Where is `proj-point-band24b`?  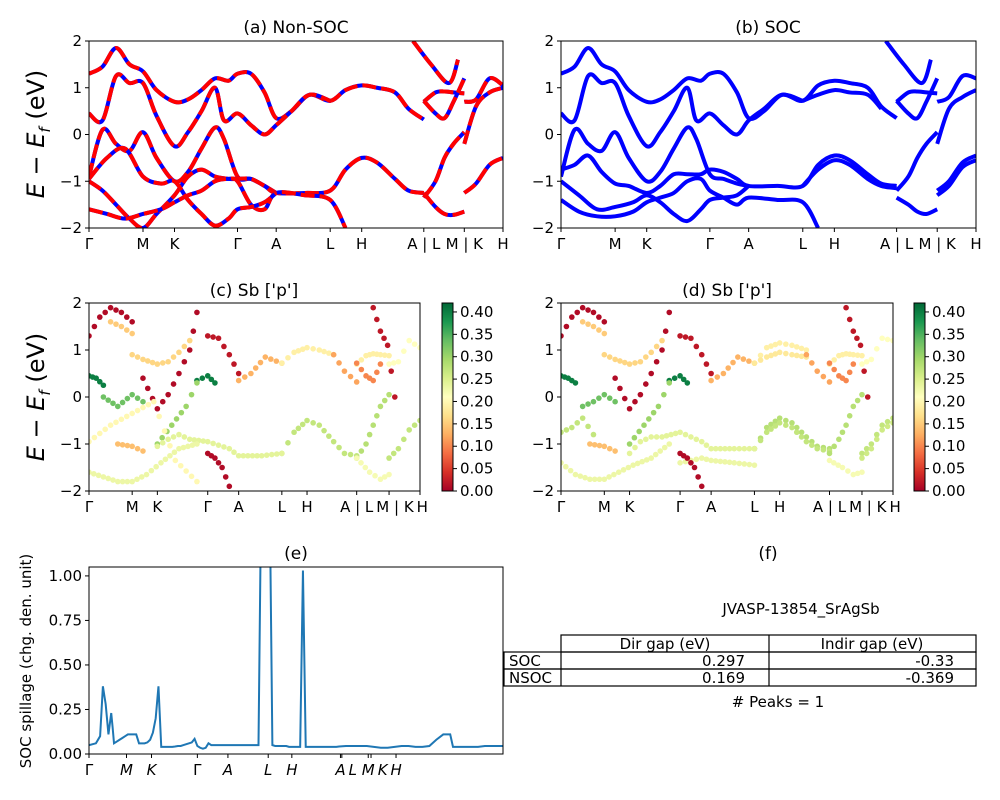
proj-point-band24b is located at coordinates (866, 453).